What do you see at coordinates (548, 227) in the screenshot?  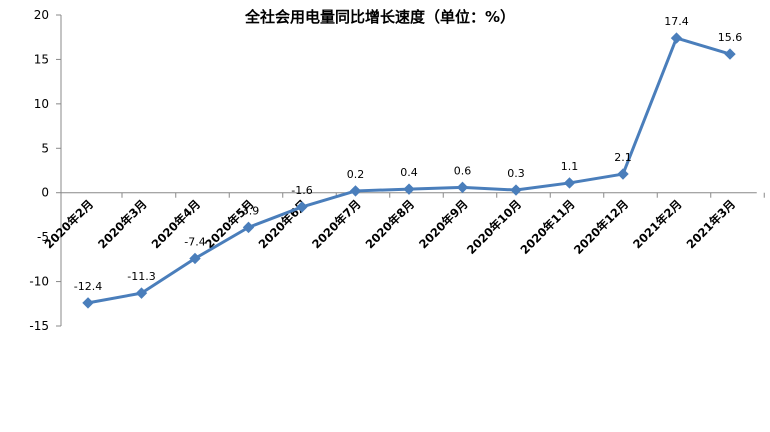 I see `x-tick-label: 2020年11月` at bounding box center [548, 227].